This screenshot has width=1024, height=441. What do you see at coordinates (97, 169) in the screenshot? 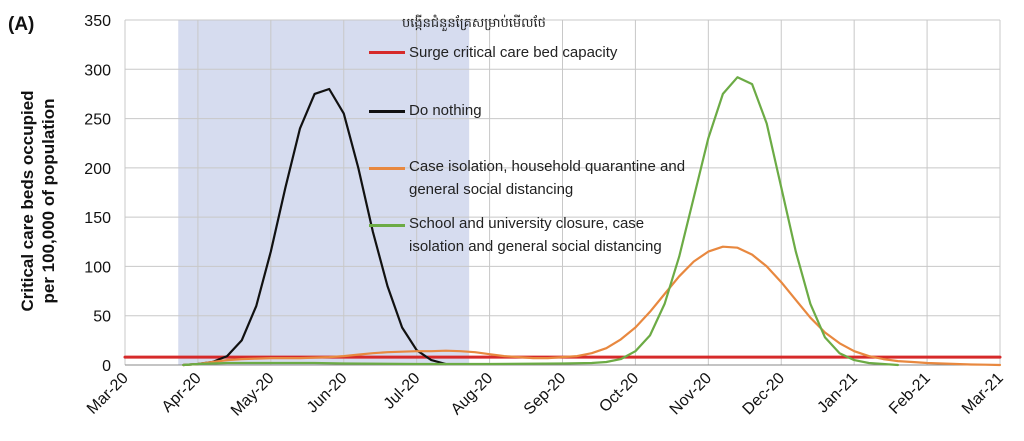
I see `y-tick-label-200: 200` at bounding box center [97, 169].